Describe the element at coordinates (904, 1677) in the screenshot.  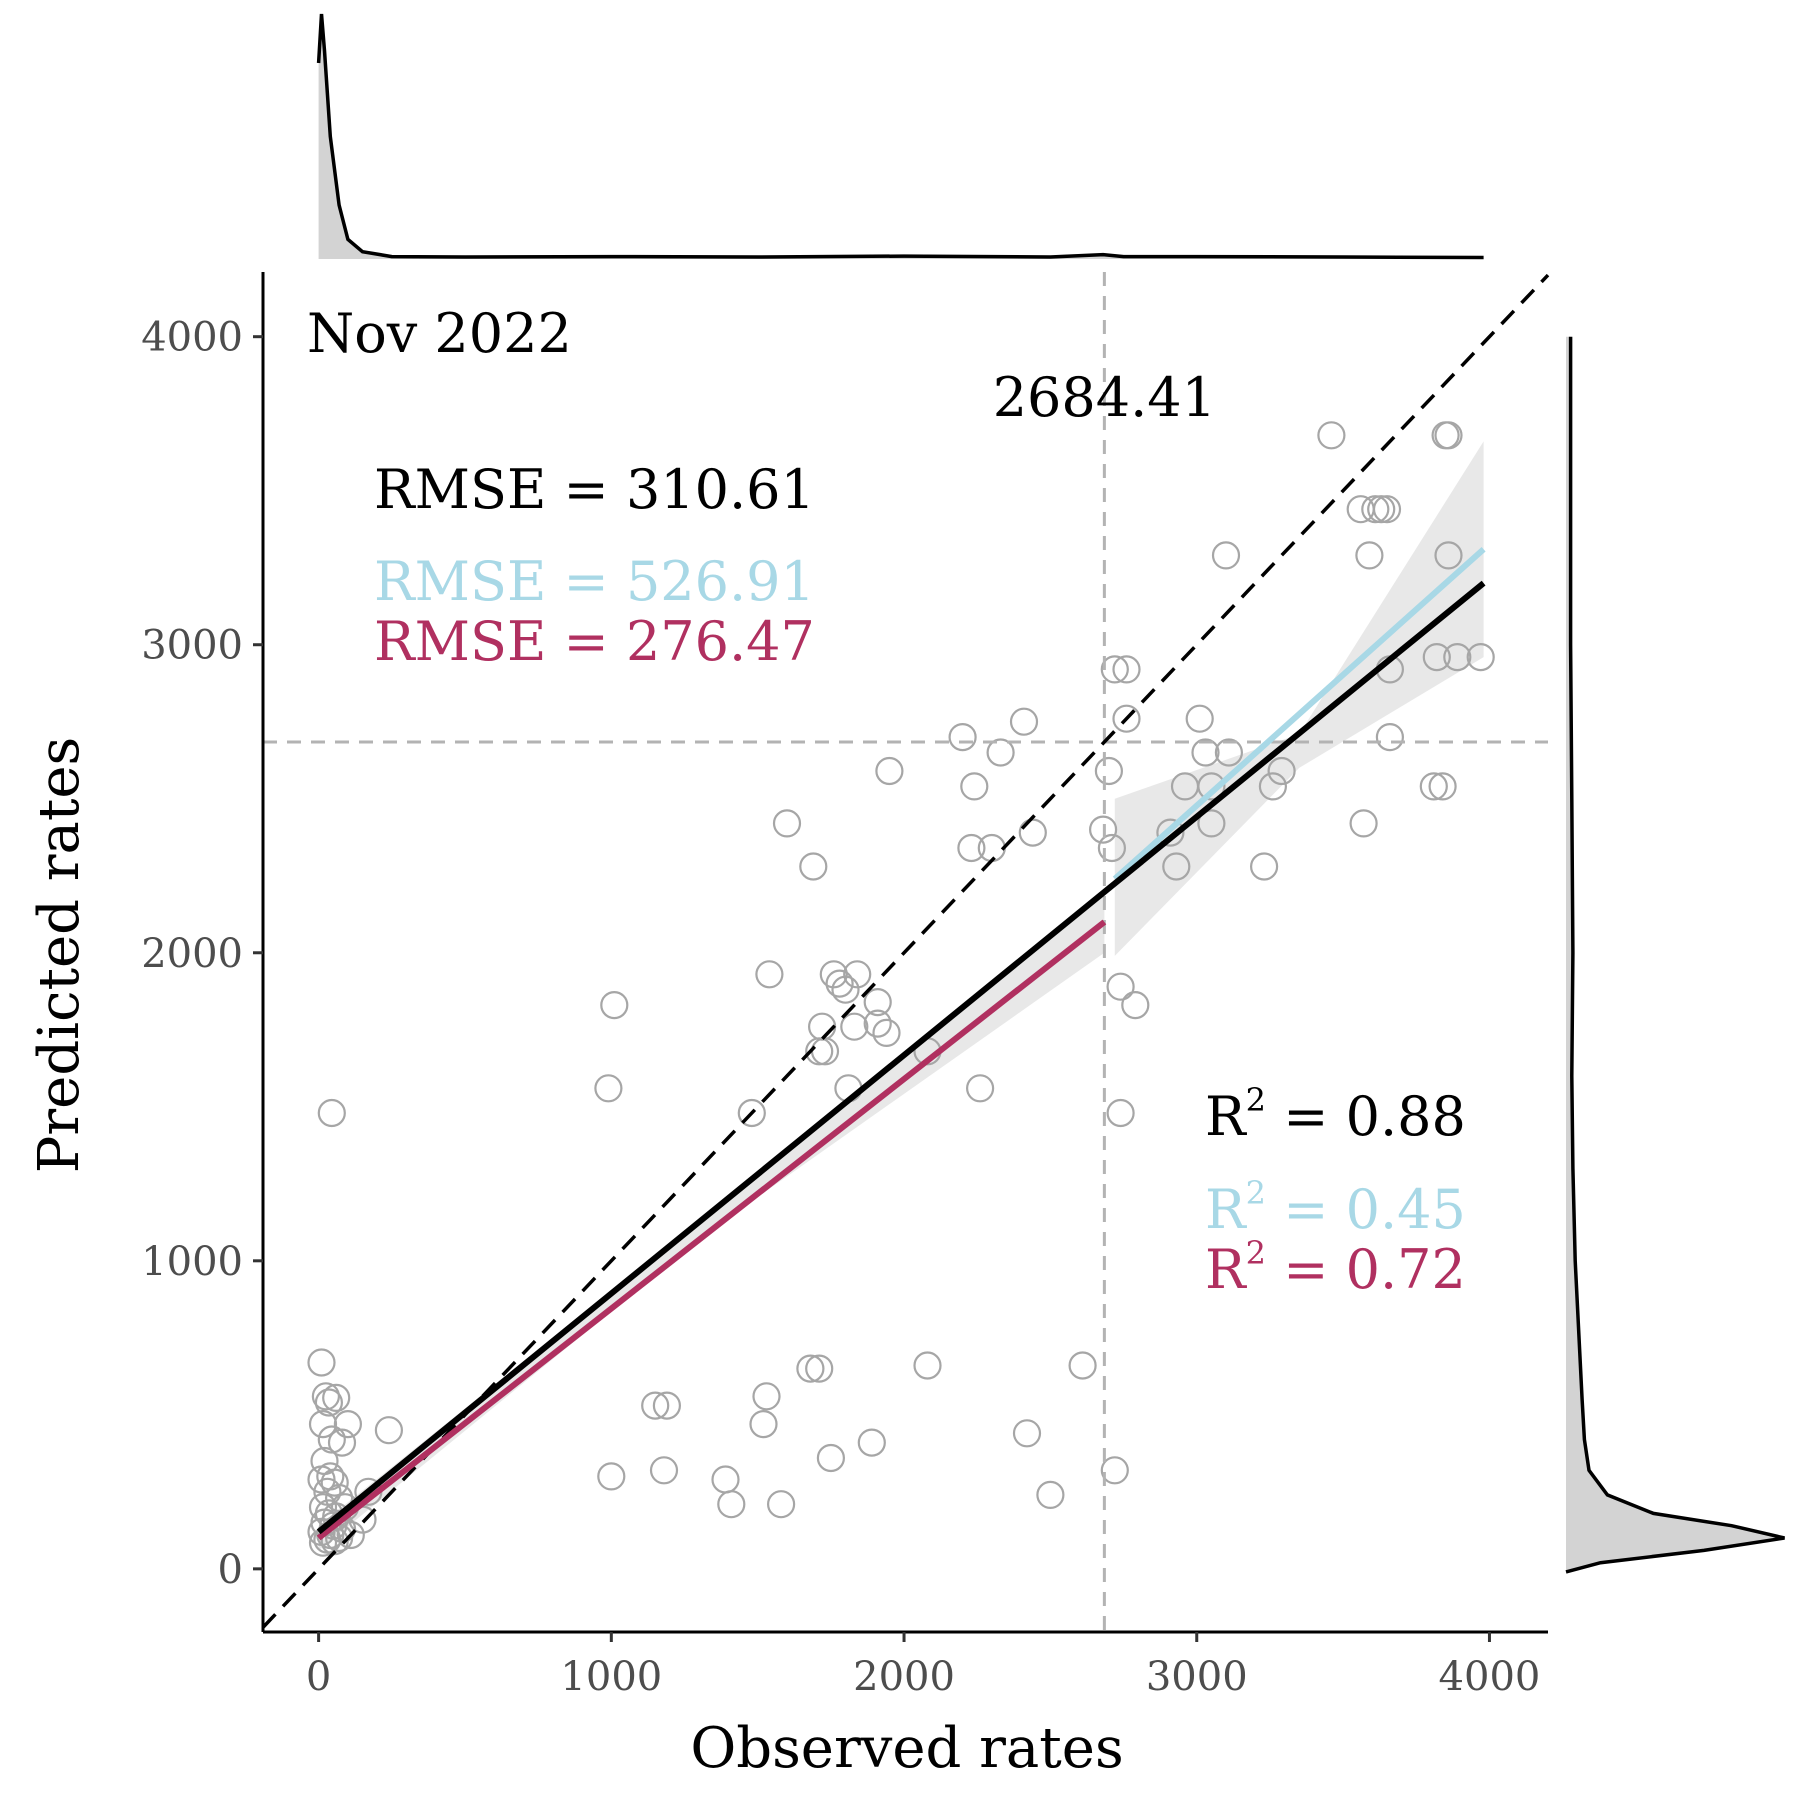
I see `x-tick-label: 2000` at that location.